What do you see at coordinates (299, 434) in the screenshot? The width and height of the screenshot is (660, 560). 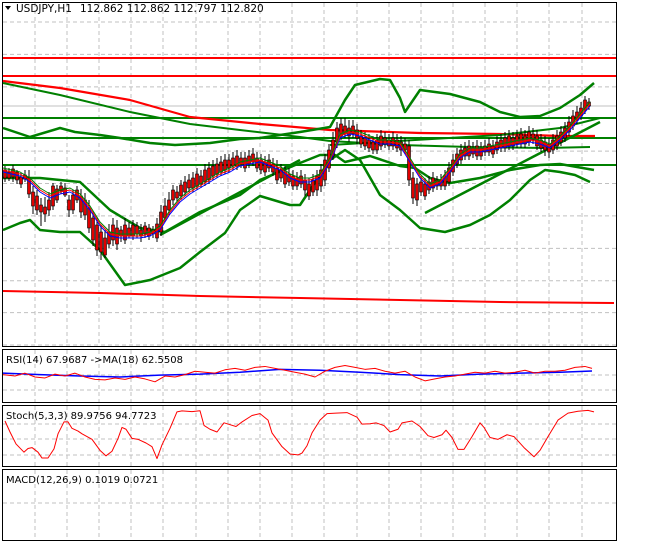 I see `stoch-panel` at bounding box center [299, 434].